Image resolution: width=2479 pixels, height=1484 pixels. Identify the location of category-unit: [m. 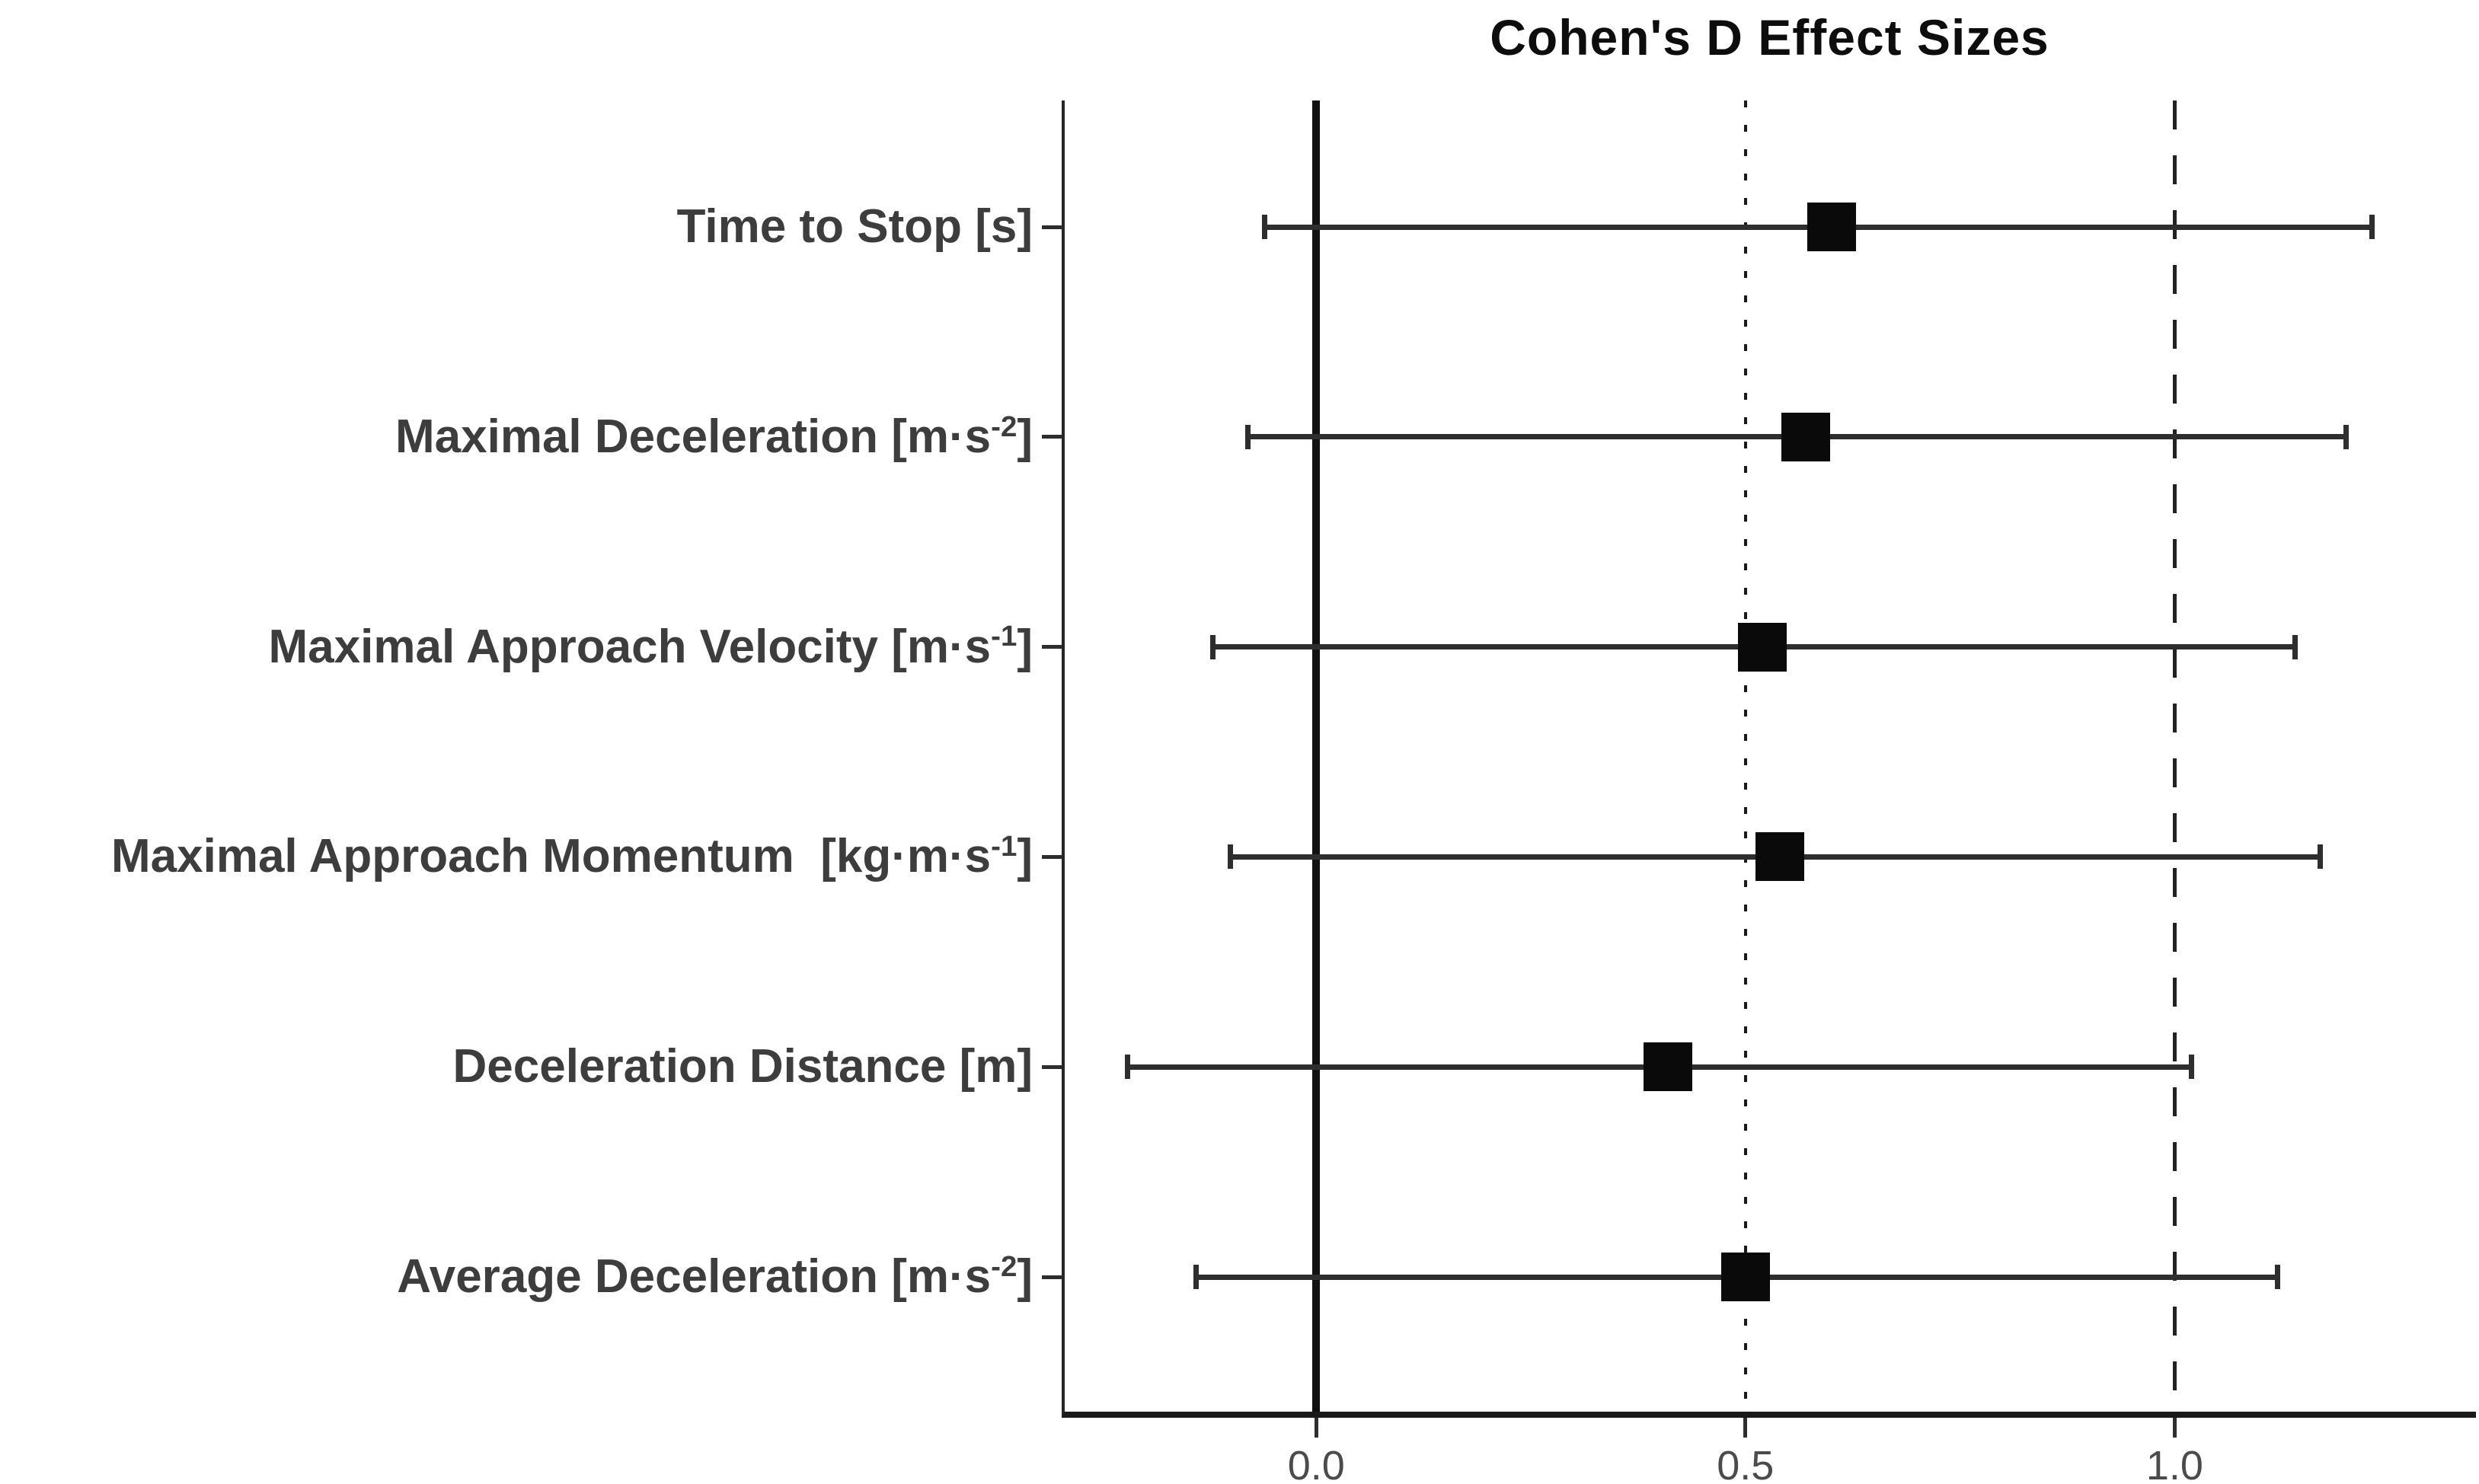
(981, 1066).